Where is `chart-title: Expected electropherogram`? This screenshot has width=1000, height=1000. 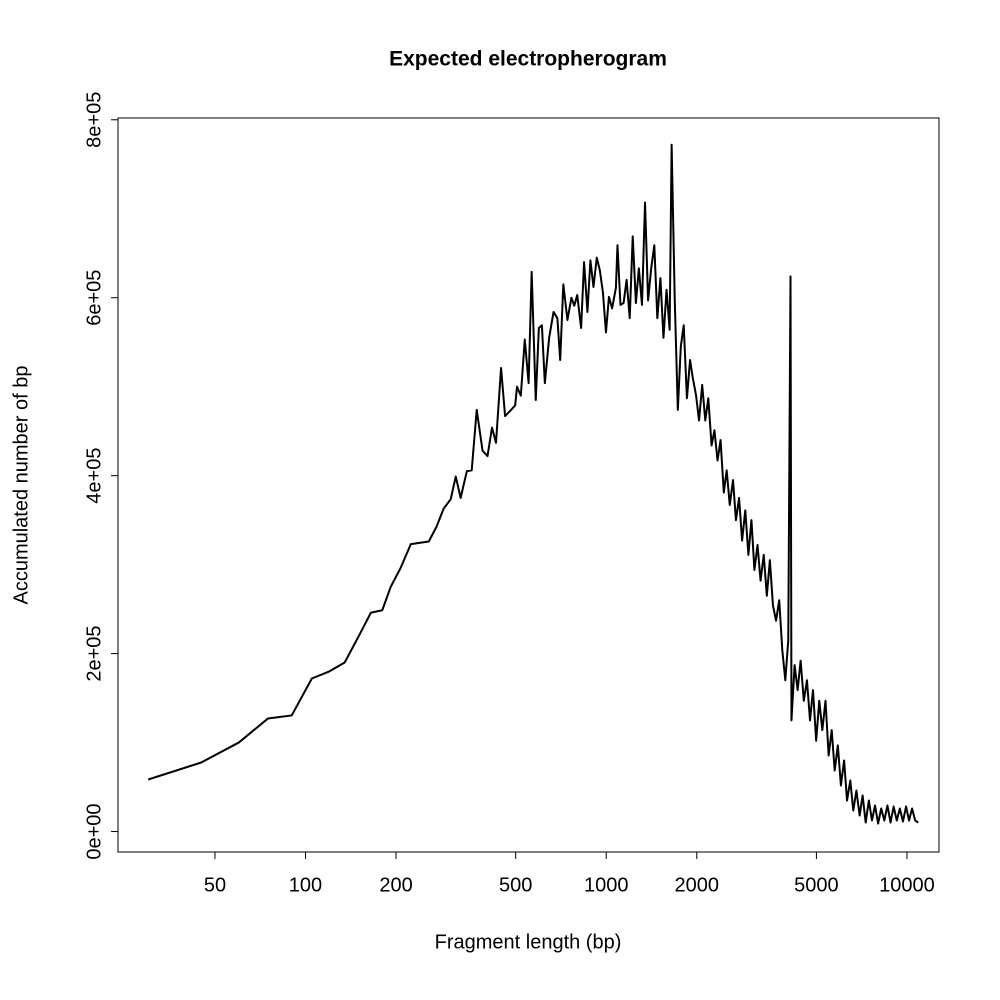 chart-title: Expected electropherogram is located at coordinates (528, 59).